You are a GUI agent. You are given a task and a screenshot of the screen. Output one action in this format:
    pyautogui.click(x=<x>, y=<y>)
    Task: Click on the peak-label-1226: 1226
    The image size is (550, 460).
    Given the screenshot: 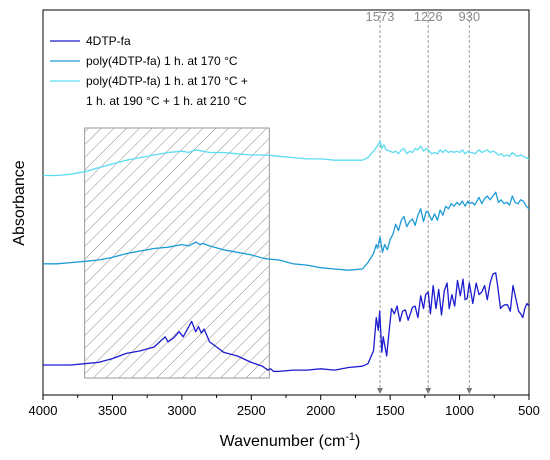 What is the action you would take?
    pyautogui.click(x=428, y=16)
    